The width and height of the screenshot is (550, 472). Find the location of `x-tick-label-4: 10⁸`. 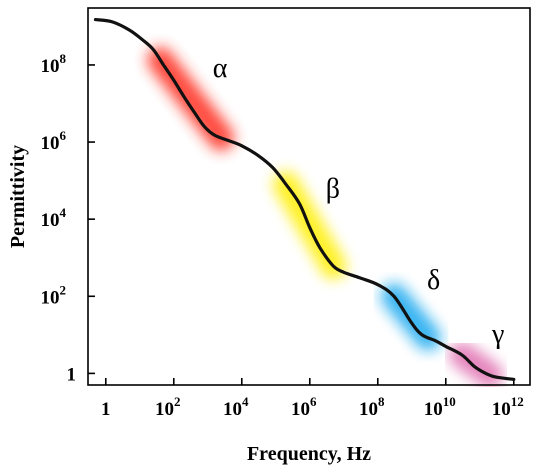

x-tick-label-4: 10⁸ is located at coordinates (372, 407).